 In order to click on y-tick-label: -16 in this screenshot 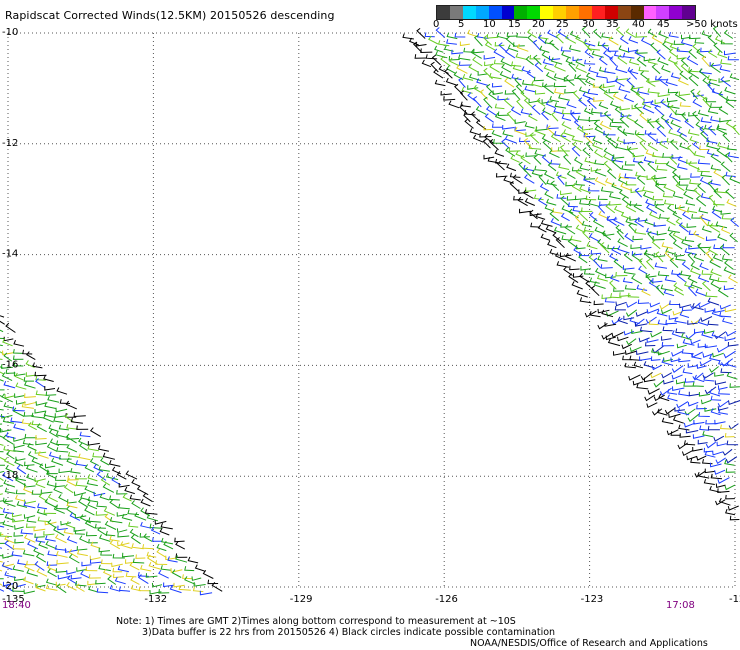, I will do `click(10, 364)`.